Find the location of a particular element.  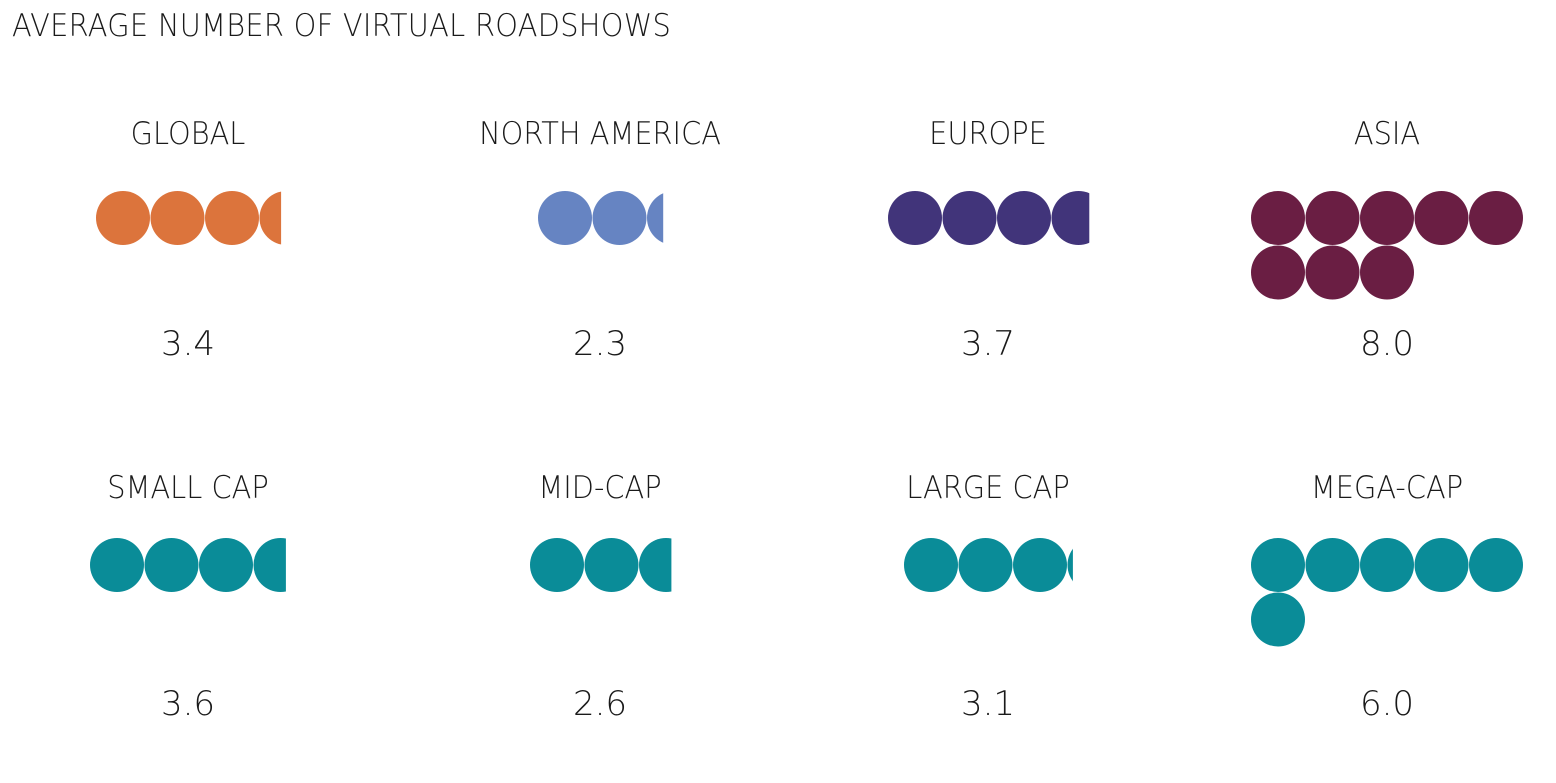

panel-value: 6.0 is located at coordinates (1387, 704).